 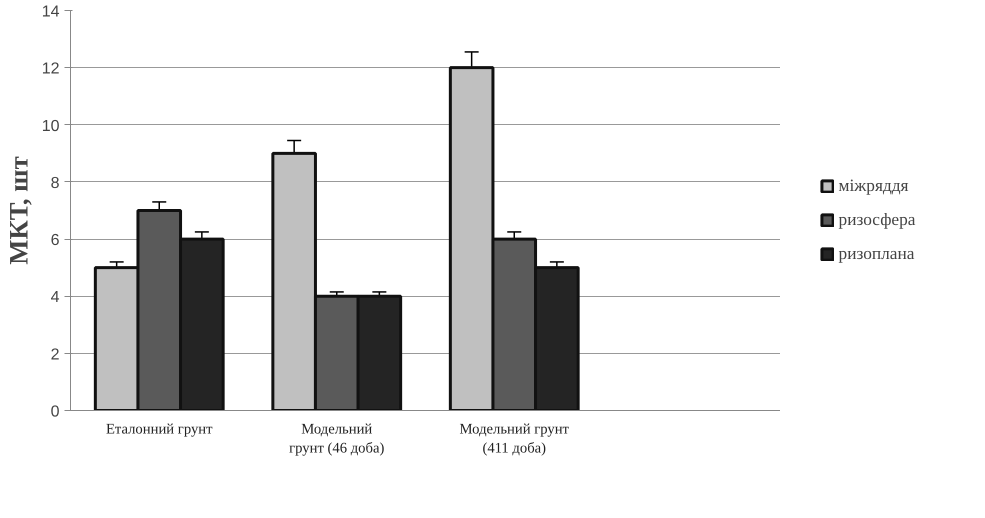 I want to click on y-tick-label: 14, so click(x=51, y=12).